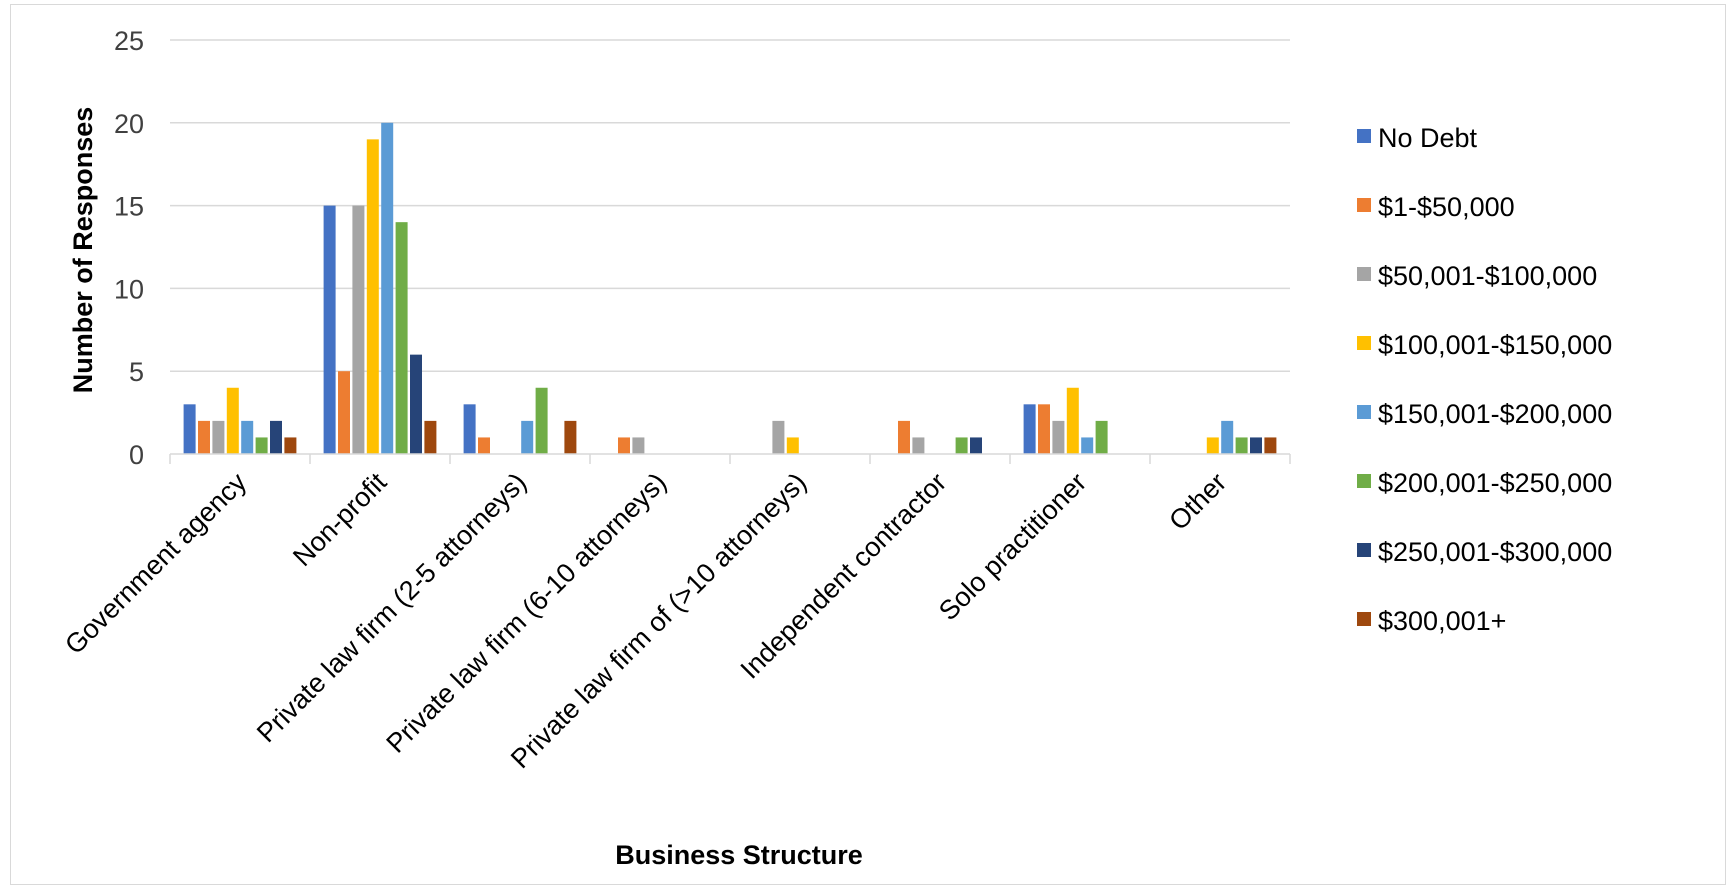 This screenshot has width=1728, height=887. What do you see at coordinates (1012, 546) in the screenshot?
I see `x-category-label: Solo practitioner` at bounding box center [1012, 546].